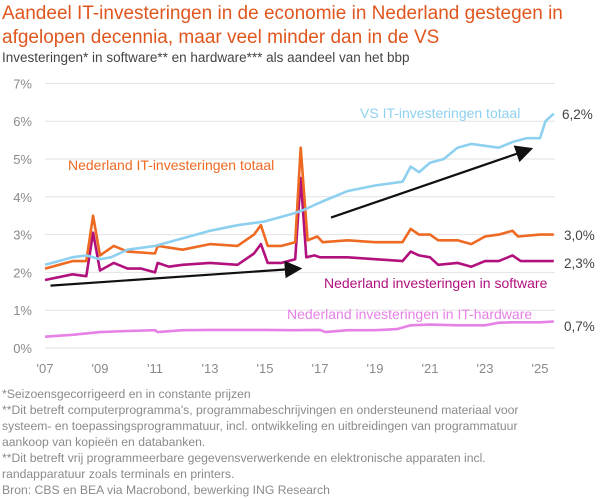 The height and width of the screenshot is (498, 600). Describe the element at coordinates (540, 368) in the screenshot. I see `x-tick-label: '25` at that location.